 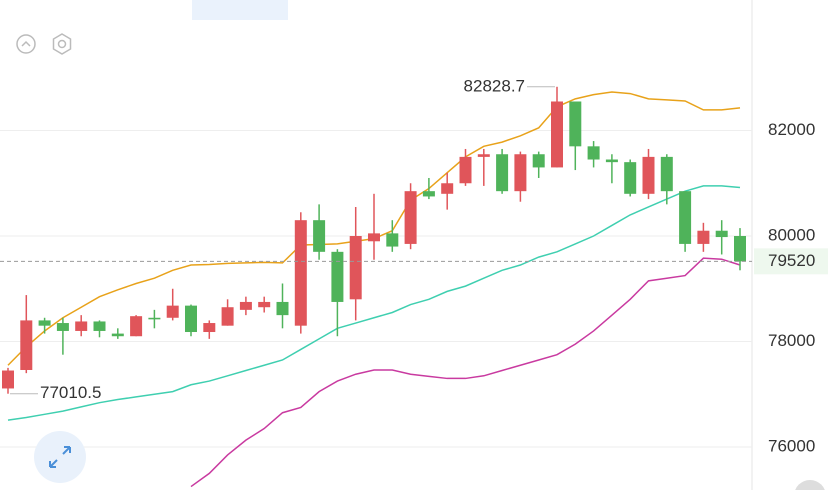 What do you see at coordinates (70, 392) in the screenshot?
I see `annotation: 77010.5` at bounding box center [70, 392].